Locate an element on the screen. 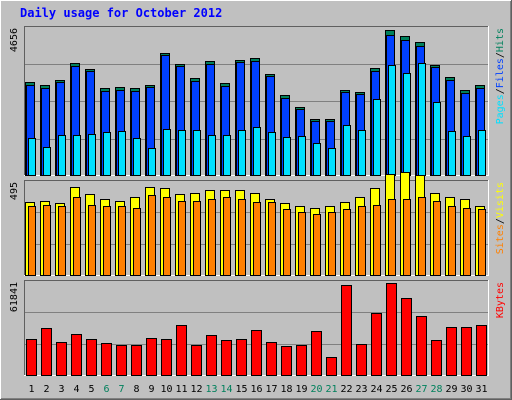  day-label-21: 21 is located at coordinates (331, 389).